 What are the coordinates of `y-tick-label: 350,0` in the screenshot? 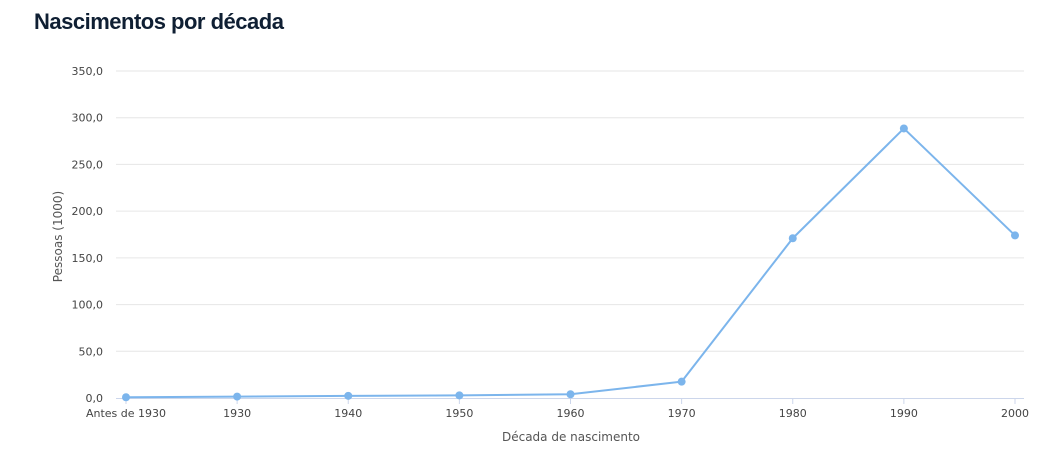 It's located at (88, 71).